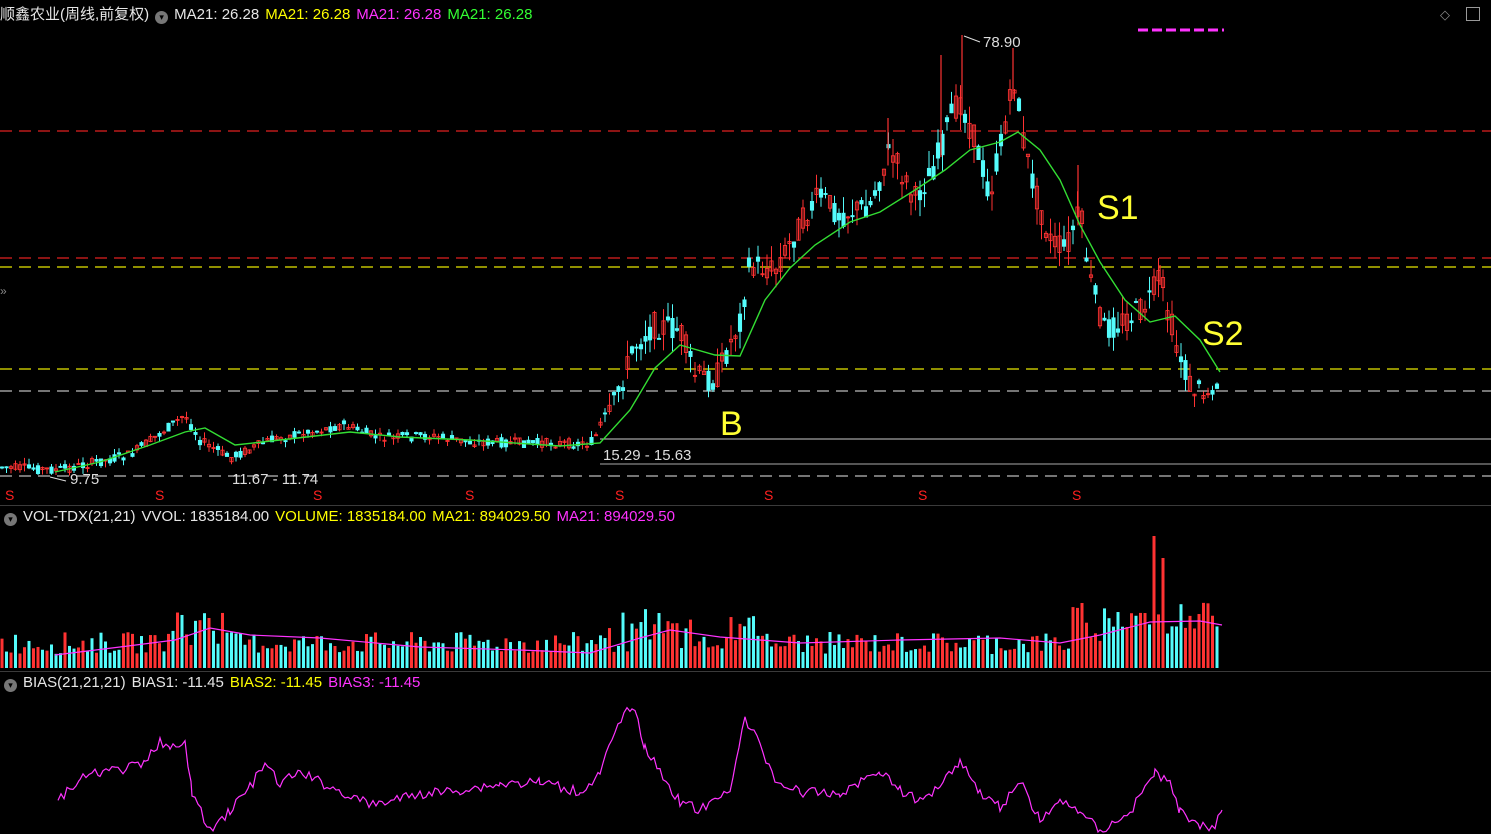 This screenshot has width=1491, height=834. I want to click on volume-ma-line, so click(638, 638).